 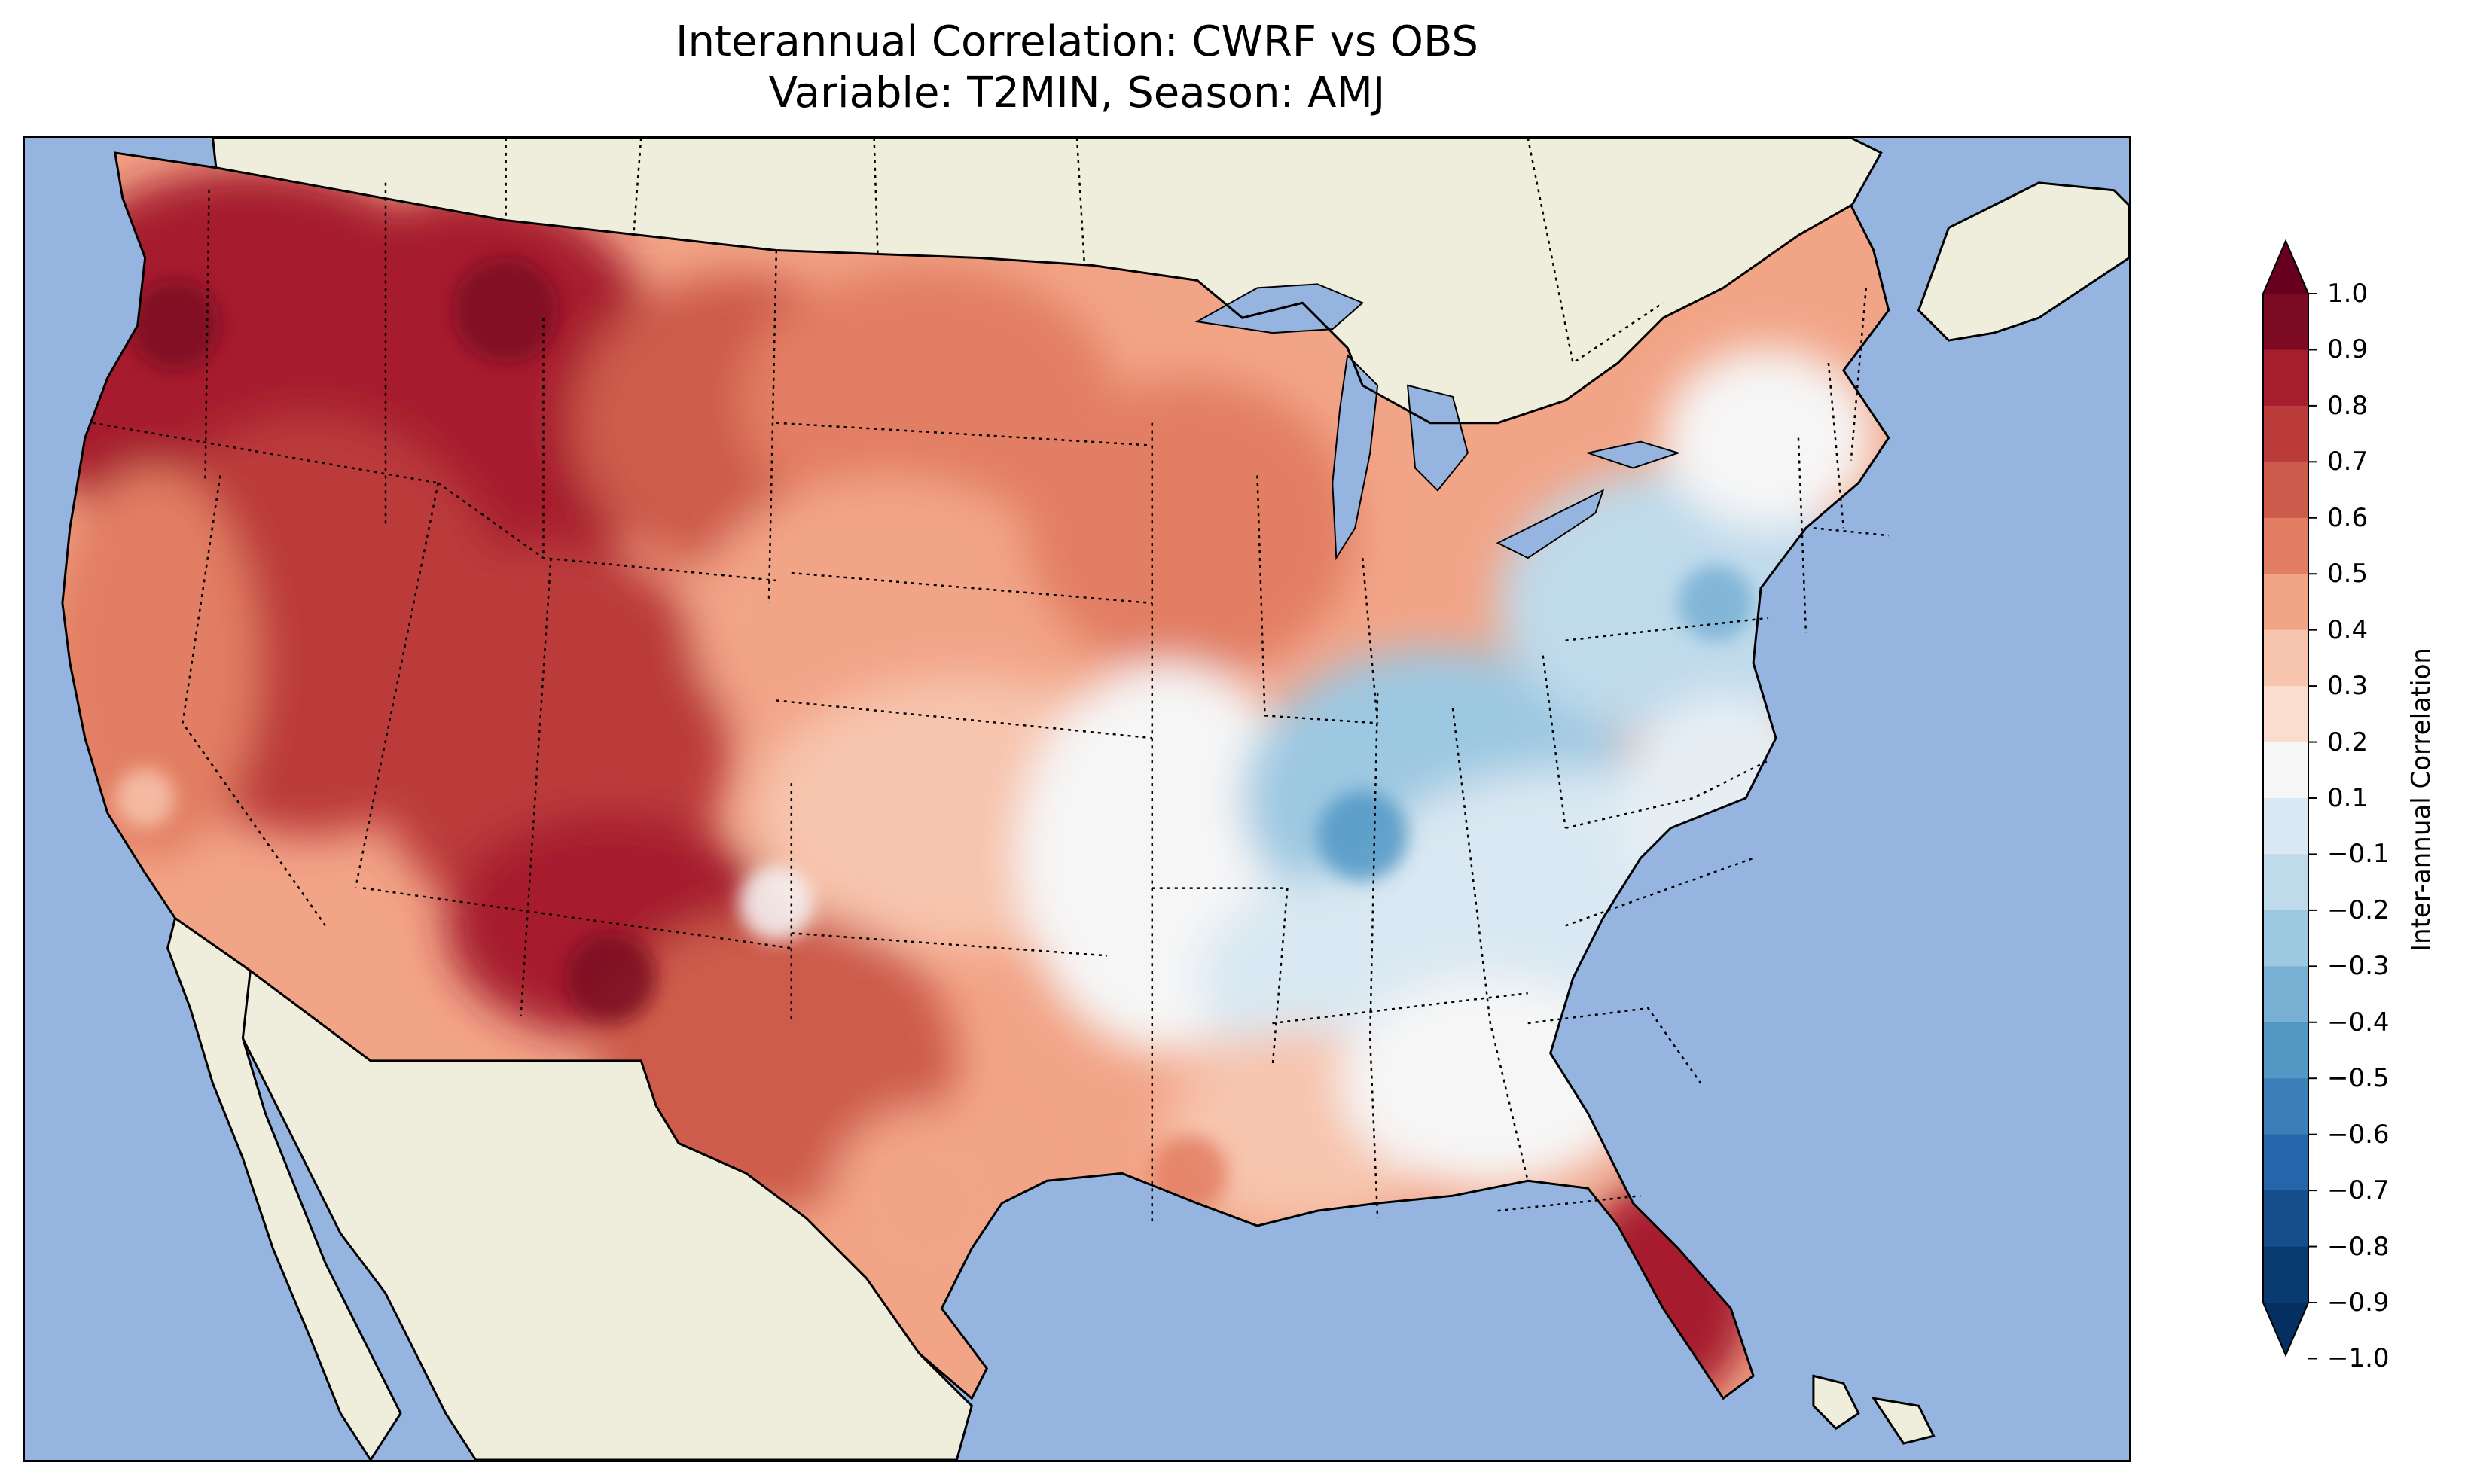 What do you see at coordinates (2421, 800) in the screenshot?
I see `colorbar-label: Inter-annual Correlation` at bounding box center [2421, 800].